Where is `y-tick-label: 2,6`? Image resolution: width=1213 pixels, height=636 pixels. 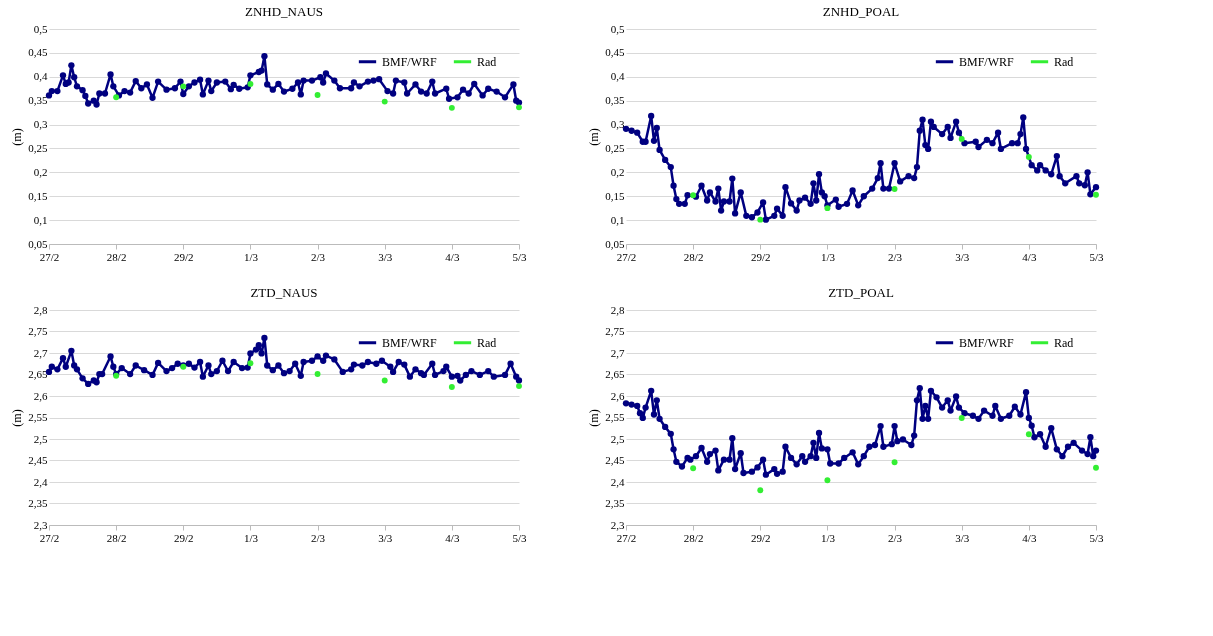
y-tick-label: 2,6 is located at coordinates (40, 395).